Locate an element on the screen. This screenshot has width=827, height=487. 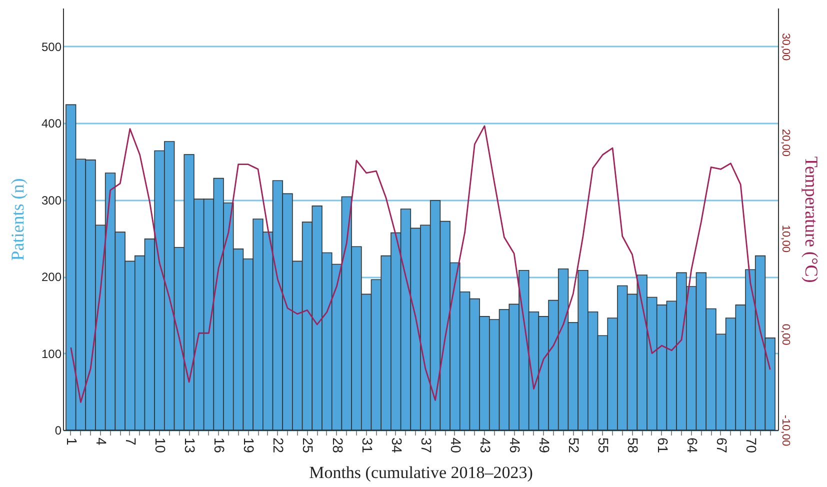
y-tick-label: 100 is located at coordinates (51, 353).